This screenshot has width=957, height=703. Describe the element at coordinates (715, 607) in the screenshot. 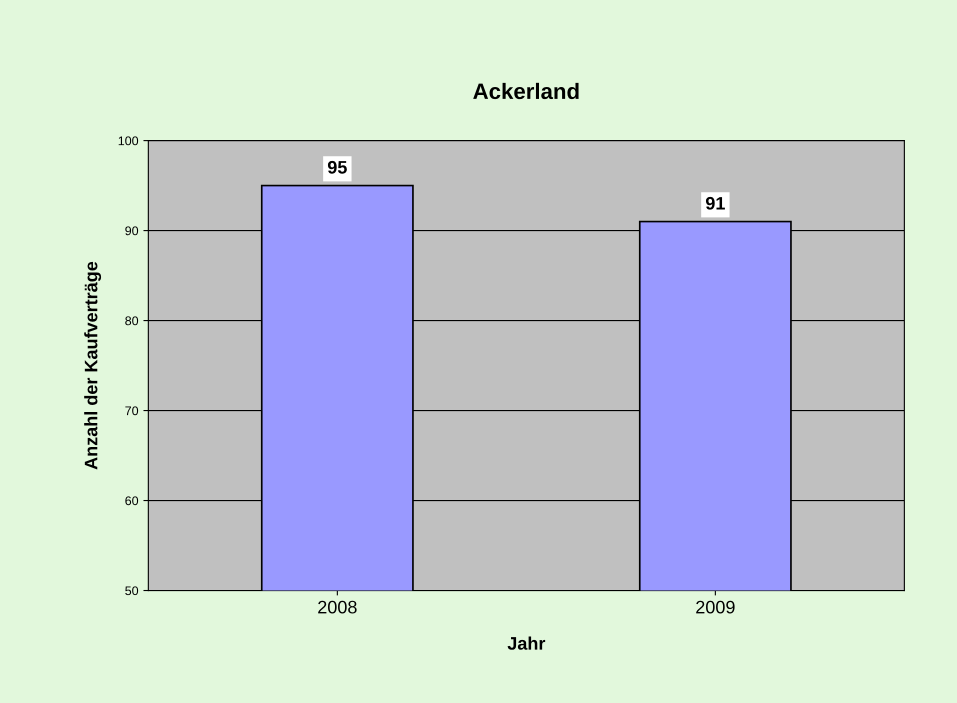

I see `x-tick-label: 2009` at that location.